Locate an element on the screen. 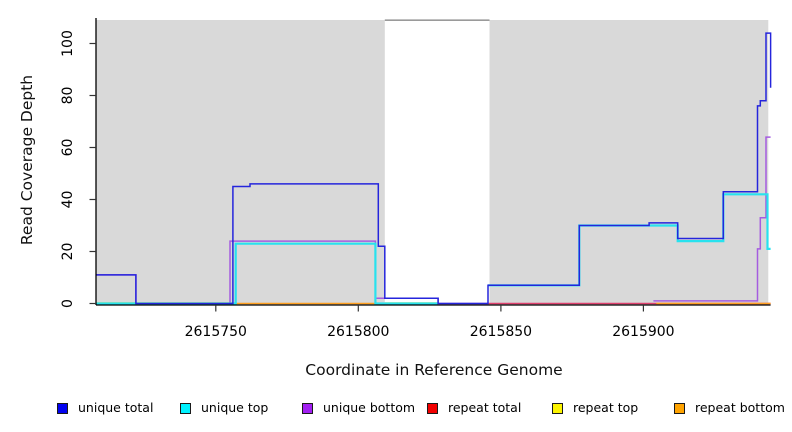  x-tick-label: 2615900 is located at coordinates (643, 332).